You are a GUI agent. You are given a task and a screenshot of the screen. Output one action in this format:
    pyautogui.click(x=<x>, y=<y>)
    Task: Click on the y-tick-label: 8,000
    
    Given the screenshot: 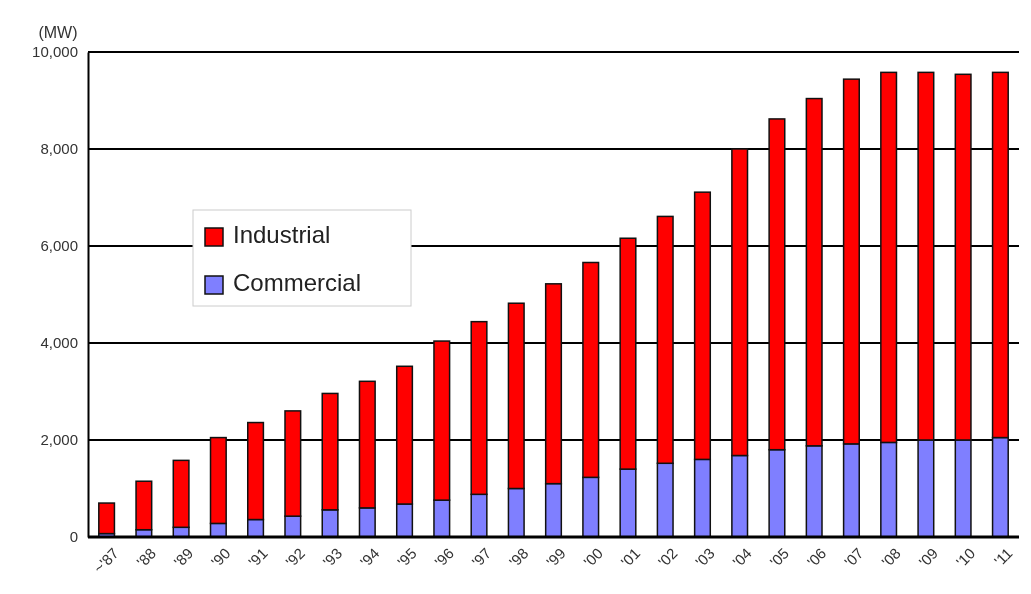 What is the action you would take?
    pyautogui.click(x=59, y=149)
    